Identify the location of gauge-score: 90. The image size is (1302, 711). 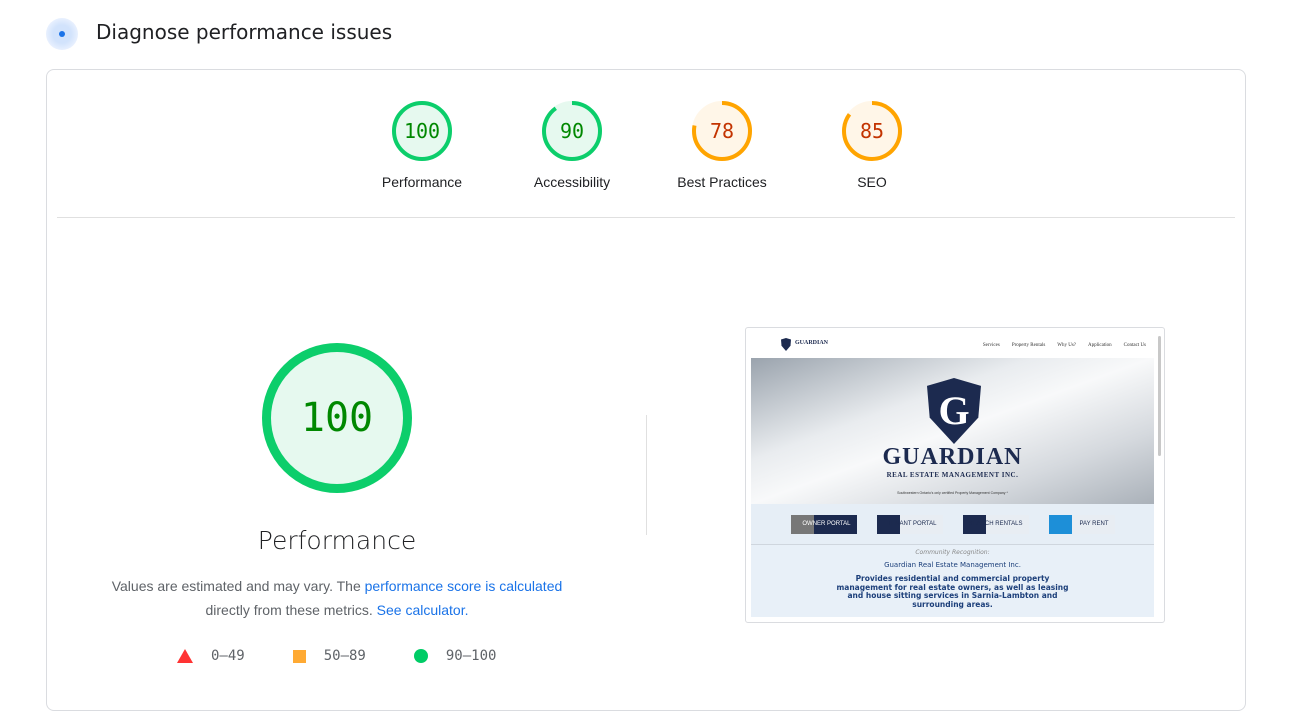
(572, 131).